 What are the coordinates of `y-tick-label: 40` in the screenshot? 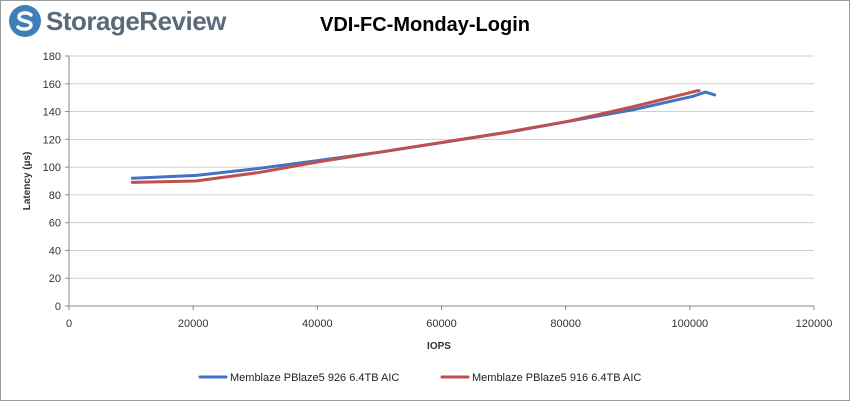 It's located at (55, 251).